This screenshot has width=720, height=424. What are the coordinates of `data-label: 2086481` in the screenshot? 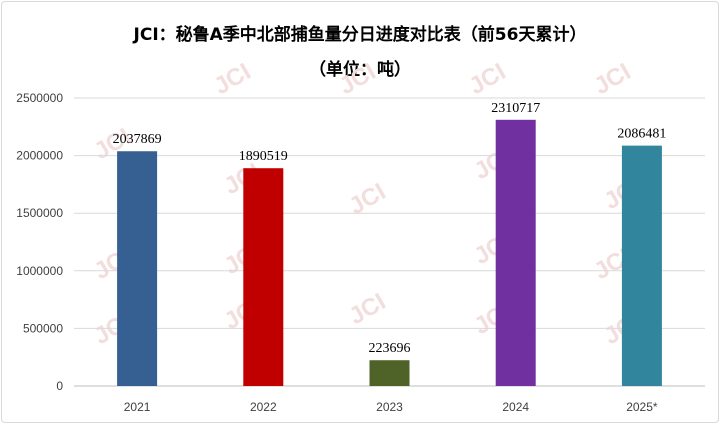 It's located at (641, 134).